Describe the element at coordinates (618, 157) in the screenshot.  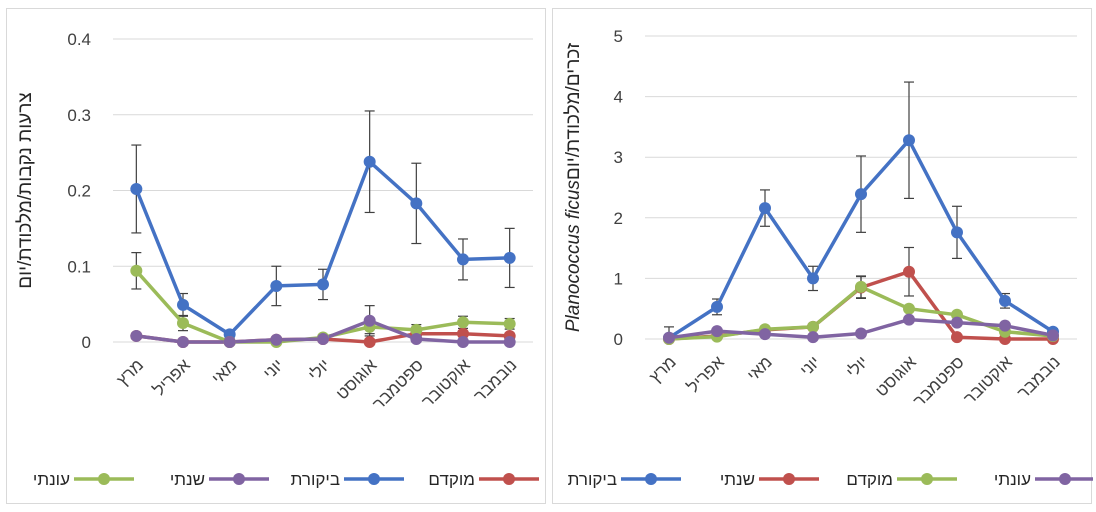
I see `right-ytick-label: 3` at that location.